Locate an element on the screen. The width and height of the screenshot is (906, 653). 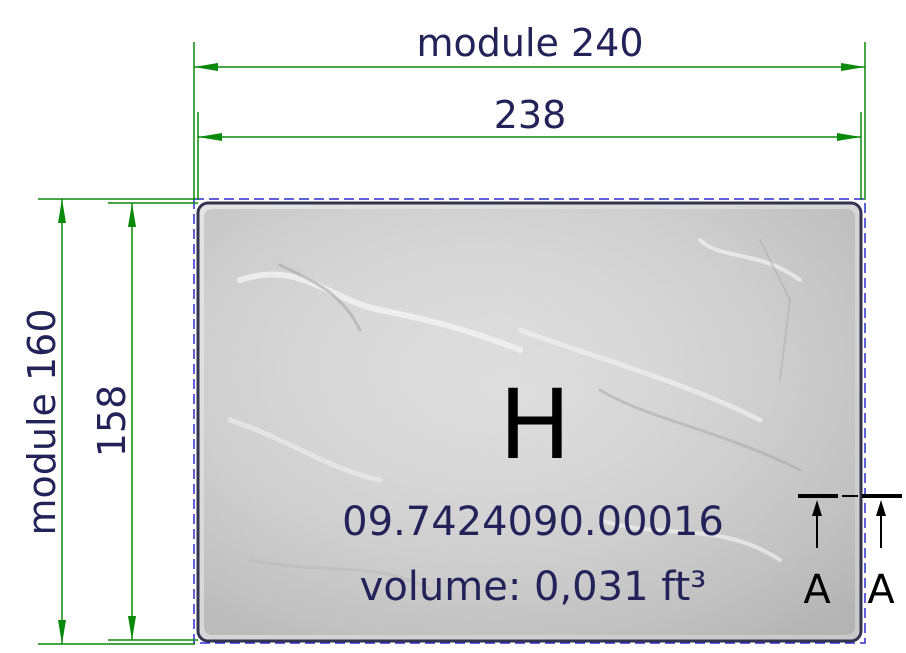
section-marker is located at coordinates (850, 521).